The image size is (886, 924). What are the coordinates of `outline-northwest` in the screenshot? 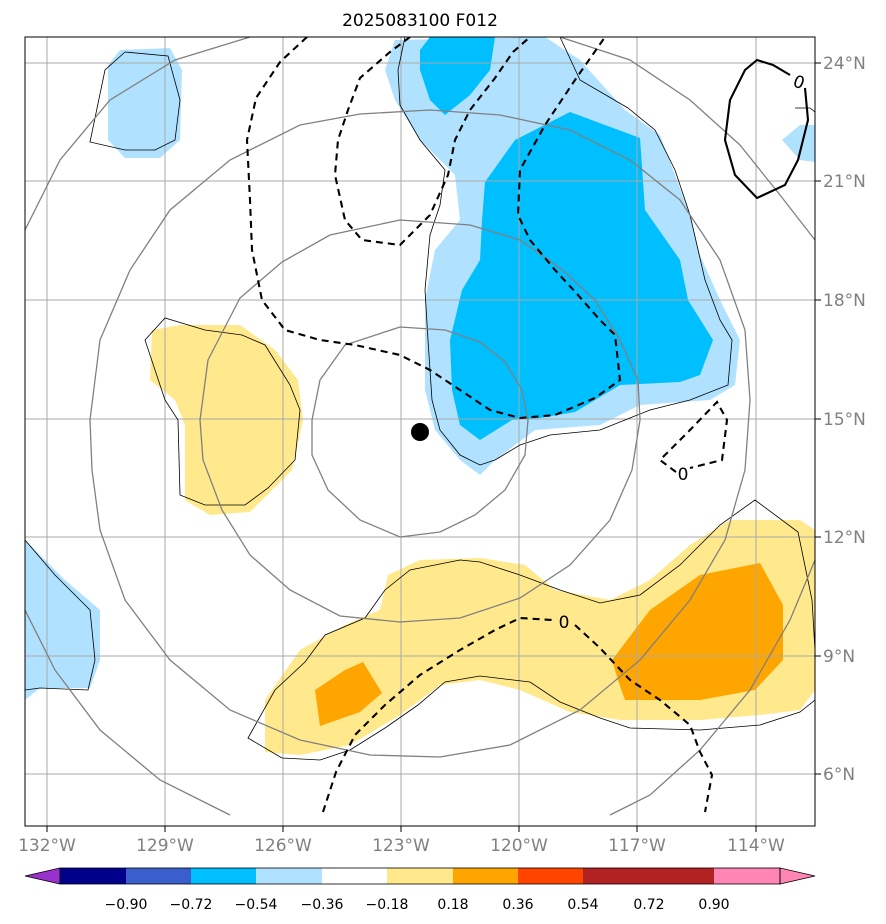 It's located at (135, 101).